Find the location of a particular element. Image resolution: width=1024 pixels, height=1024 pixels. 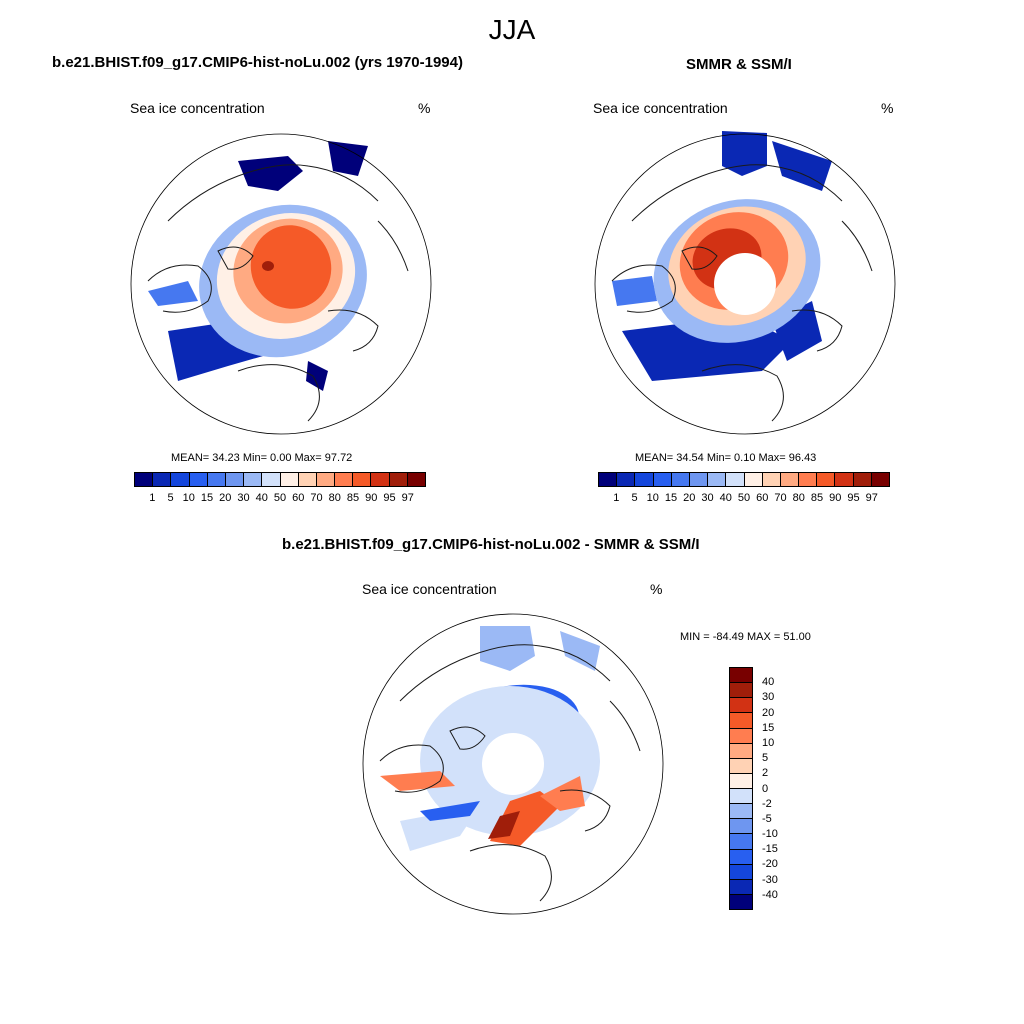

colorbar-tick-label: 80 is located at coordinates (798, 498).